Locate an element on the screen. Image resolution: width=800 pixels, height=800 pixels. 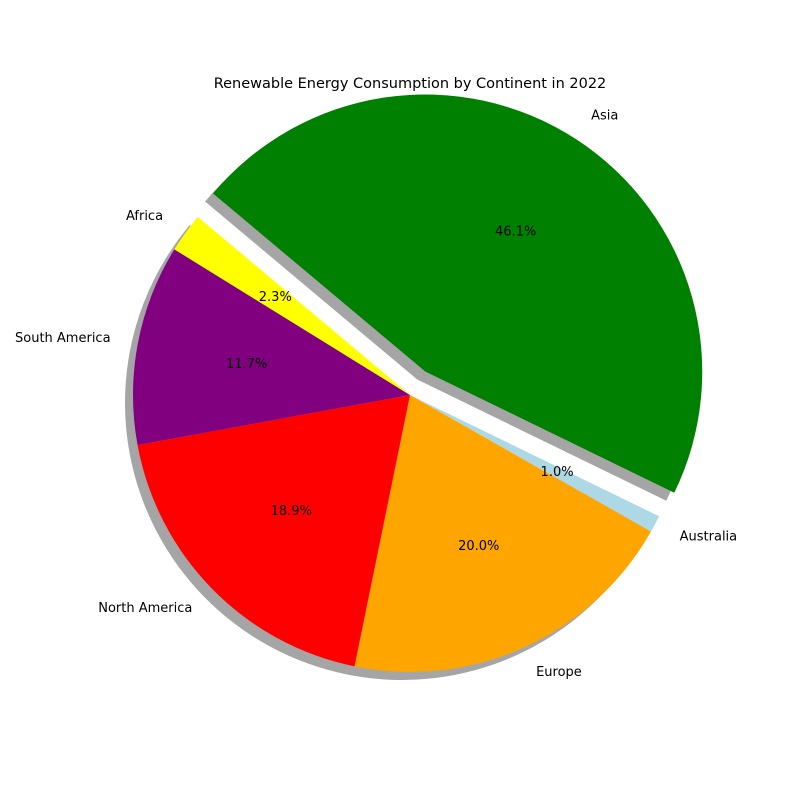
slice-label-south-america: South America is located at coordinates (63, 338).